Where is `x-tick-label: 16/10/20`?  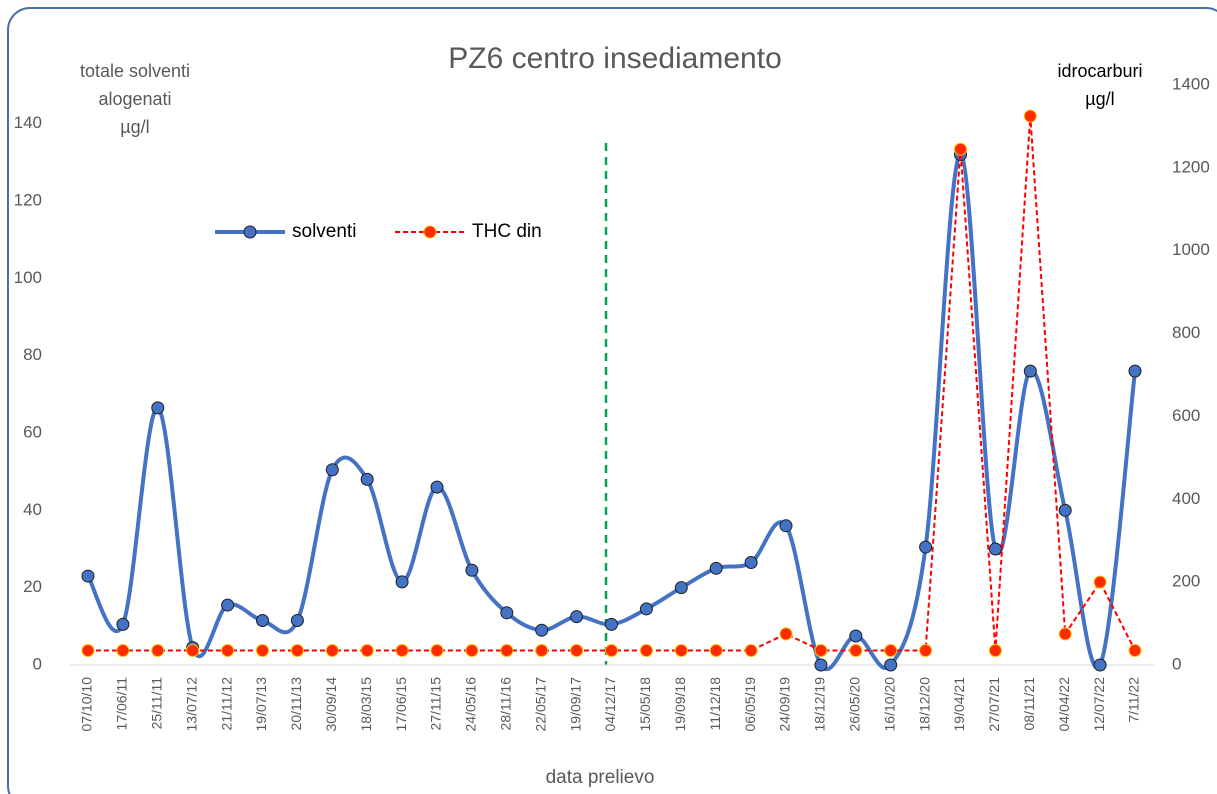 x-tick-label: 16/10/20 is located at coordinates (889, 704).